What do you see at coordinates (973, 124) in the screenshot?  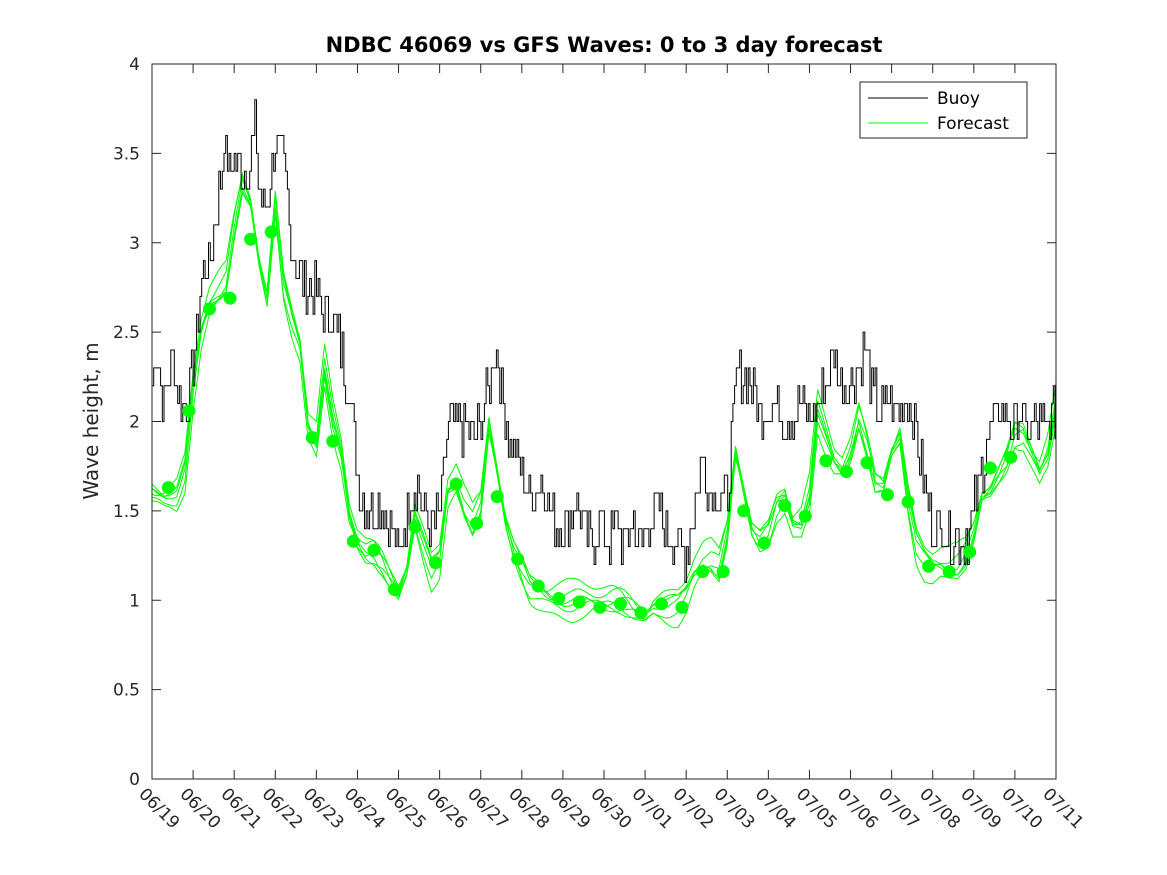 I see `legend-forecast-label: Forecast` at bounding box center [973, 124].